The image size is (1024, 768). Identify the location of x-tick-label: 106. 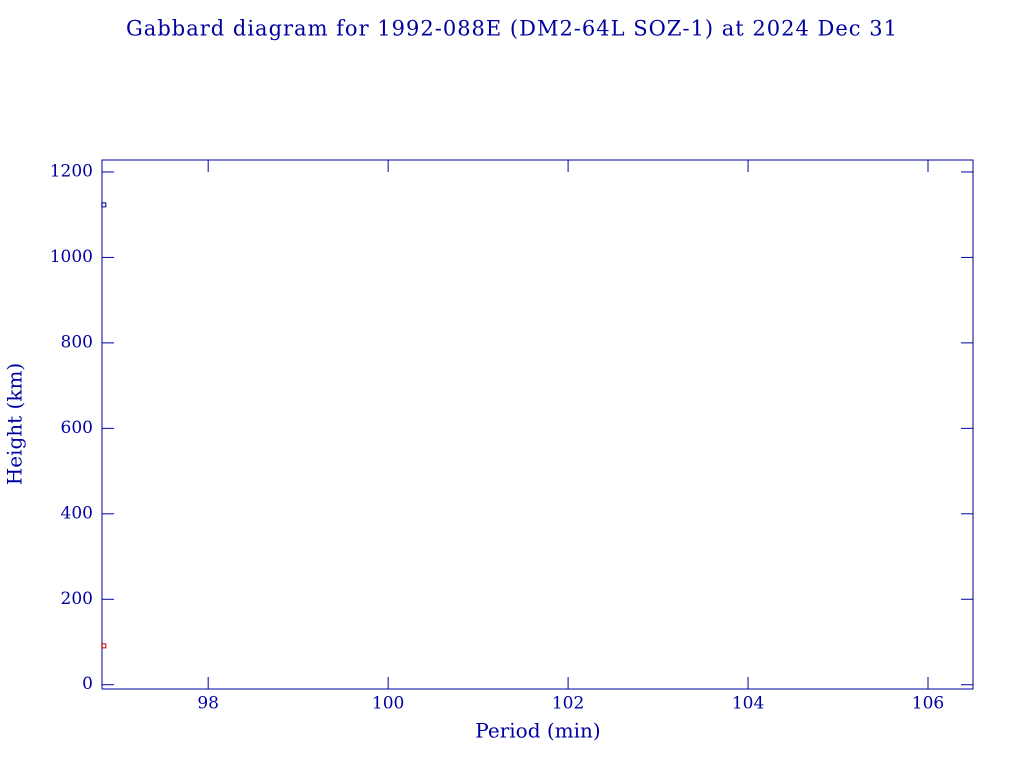
(928, 704).